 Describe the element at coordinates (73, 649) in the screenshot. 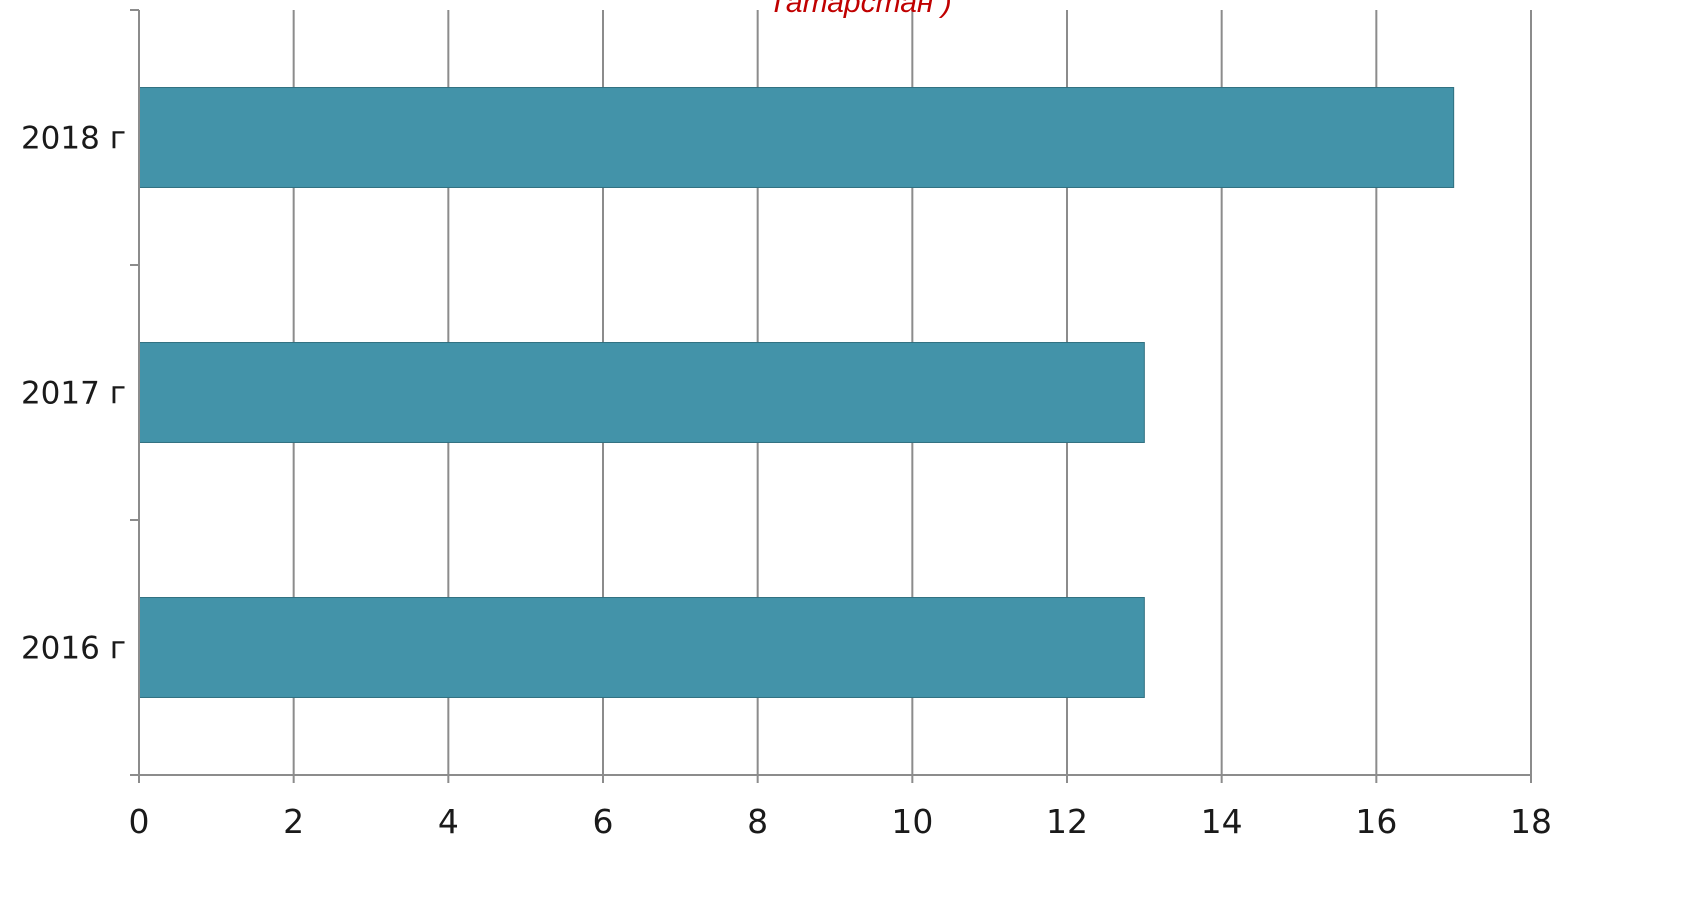

I see `category-label-2: 2016 г` at that location.